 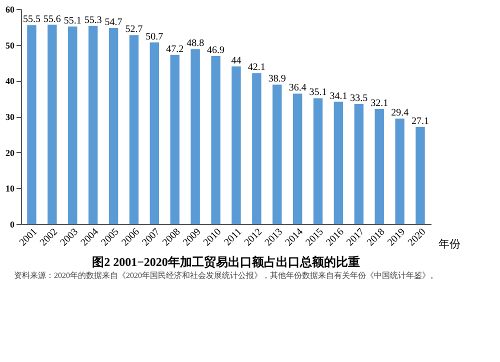 What do you see at coordinates (236, 60) in the screenshot?
I see `data-label: 44` at bounding box center [236, 60].